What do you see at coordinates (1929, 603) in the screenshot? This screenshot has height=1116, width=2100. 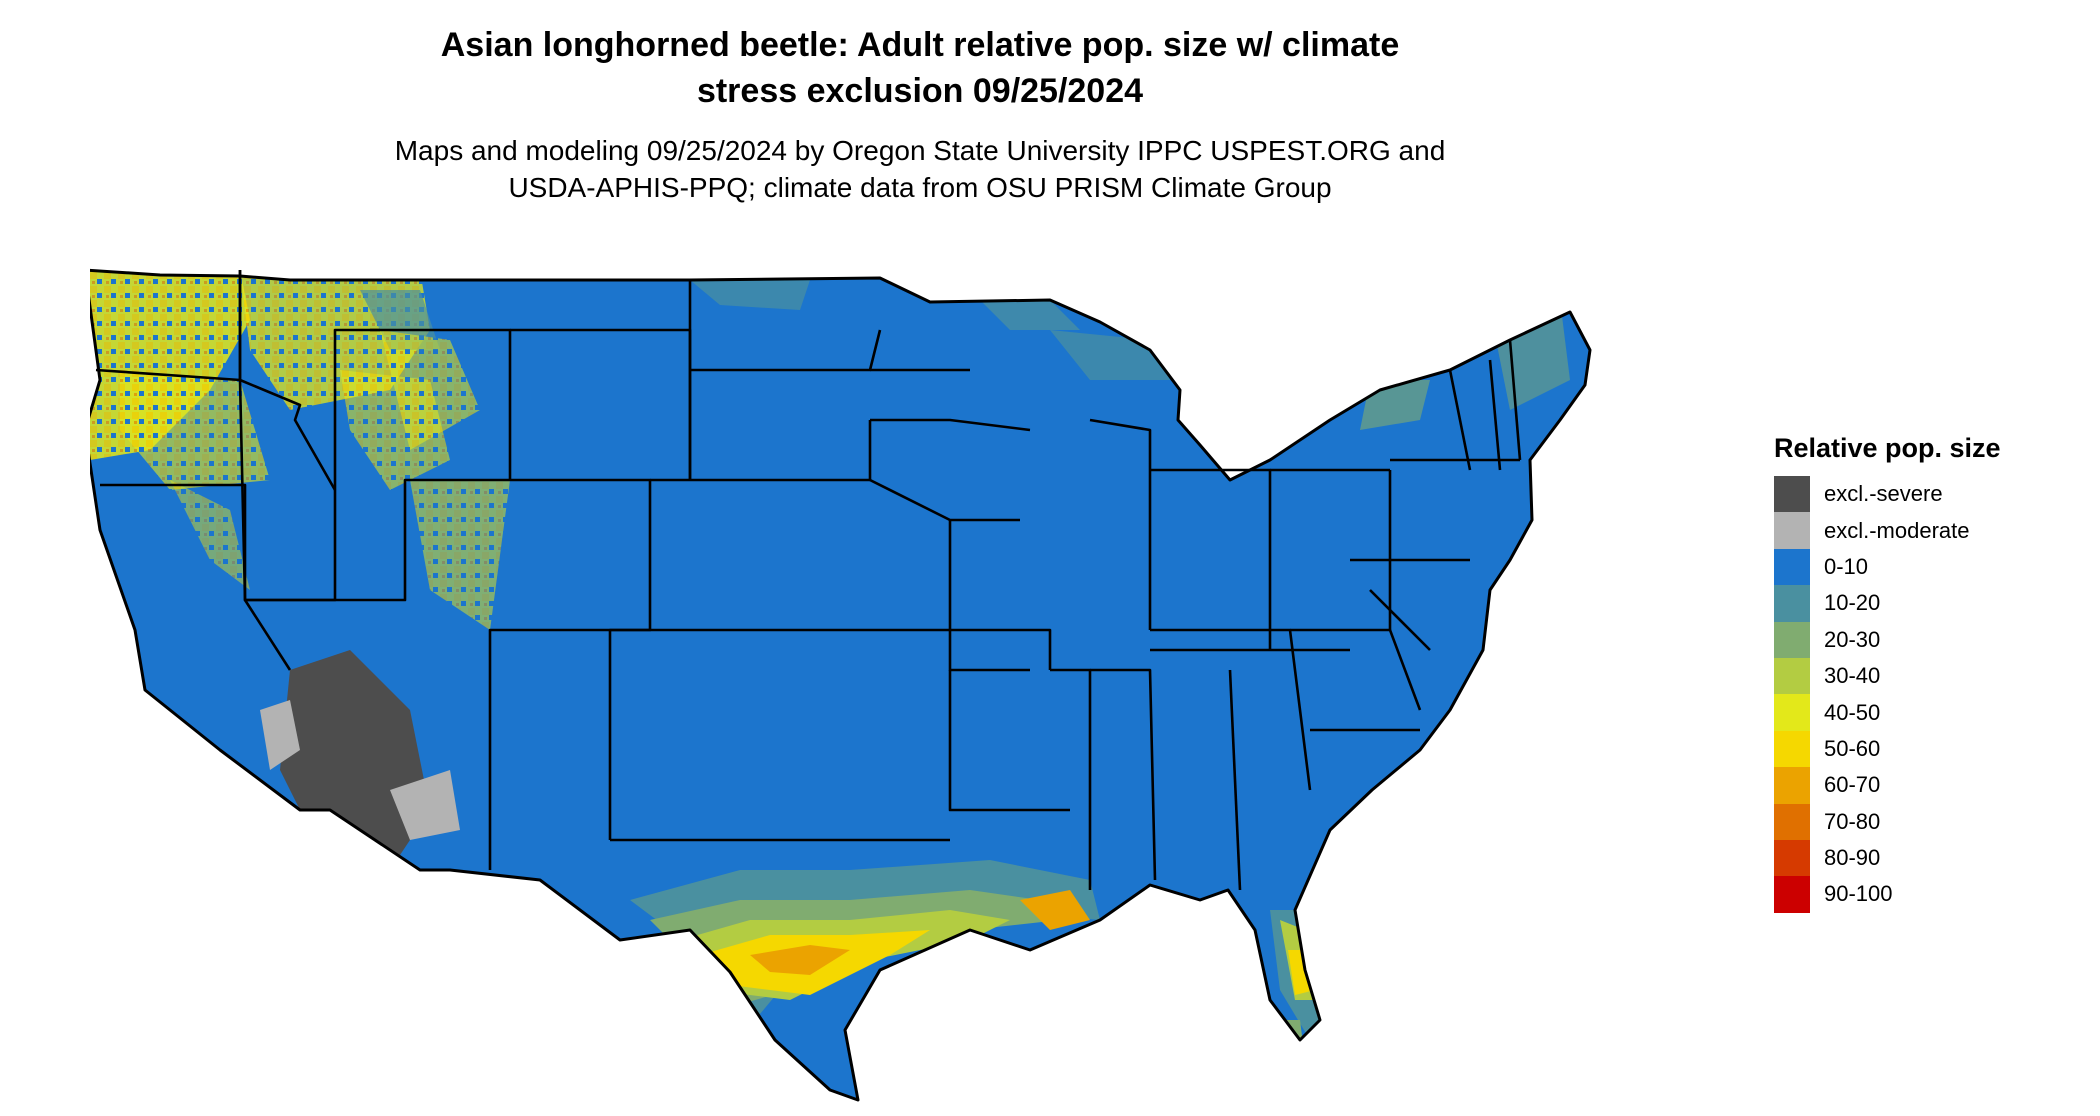 I see `legend-item: 10-20` at bounding box center [1929, 603].